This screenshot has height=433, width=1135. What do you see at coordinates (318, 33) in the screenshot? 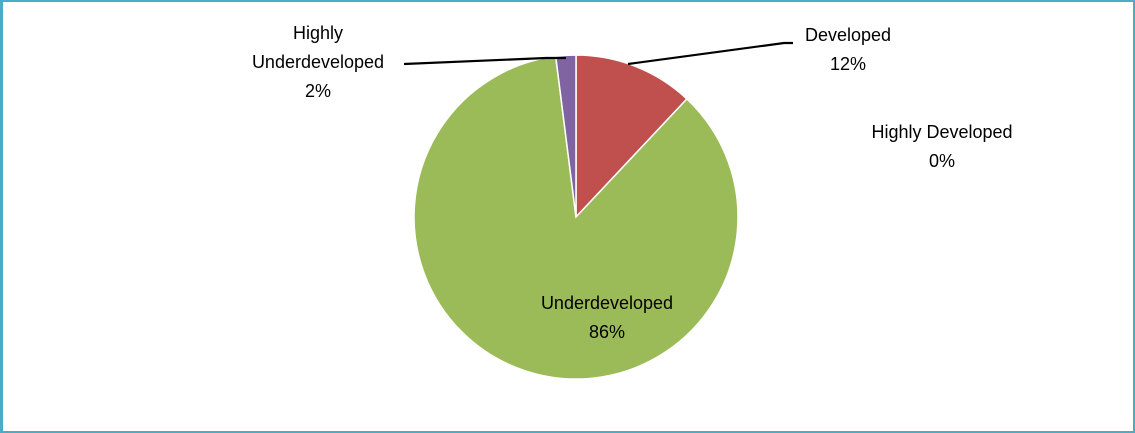
I see `label-highly-underdeveloped-name-1: Highly` at bounding box center [318, 33].